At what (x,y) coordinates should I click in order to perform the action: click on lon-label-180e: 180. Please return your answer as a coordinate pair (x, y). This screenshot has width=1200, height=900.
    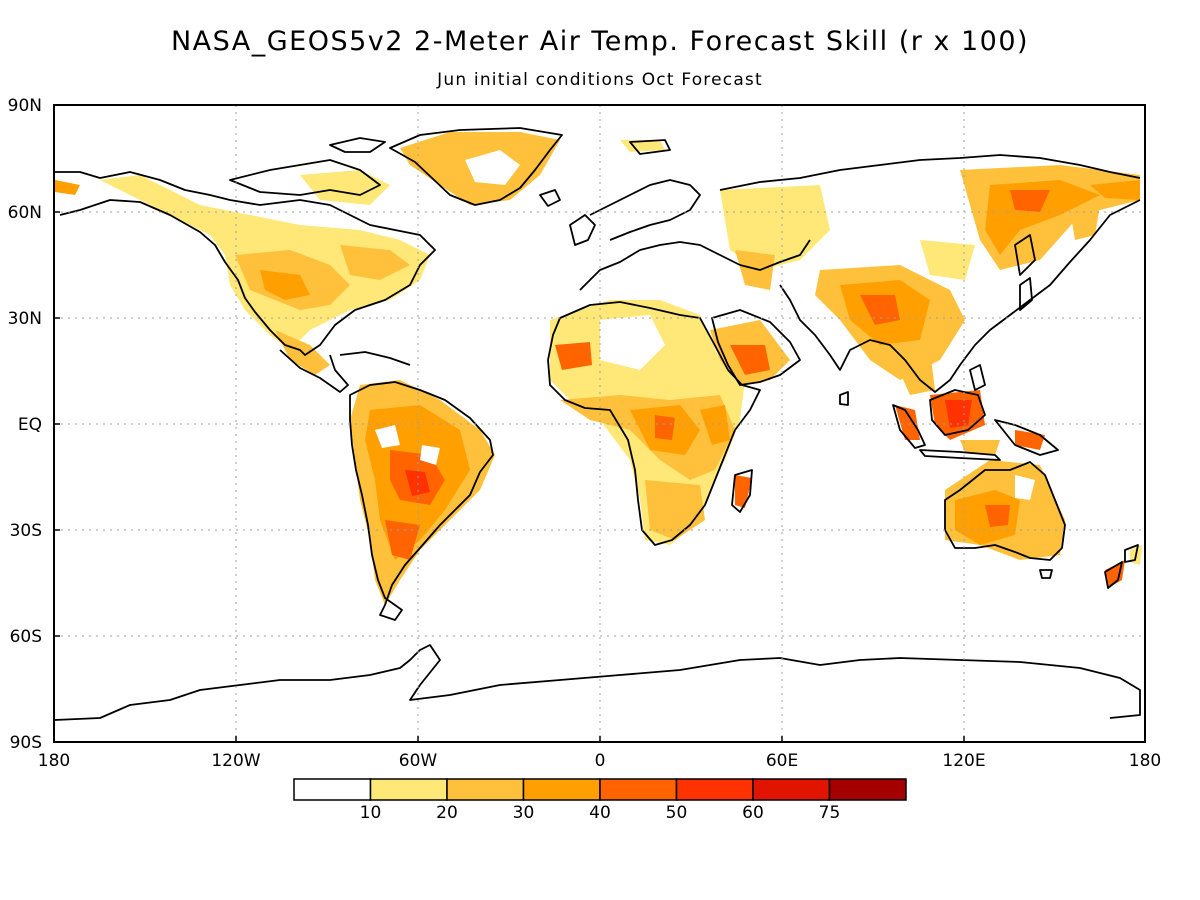
    Looking at the image, I should click on (1145, 761).